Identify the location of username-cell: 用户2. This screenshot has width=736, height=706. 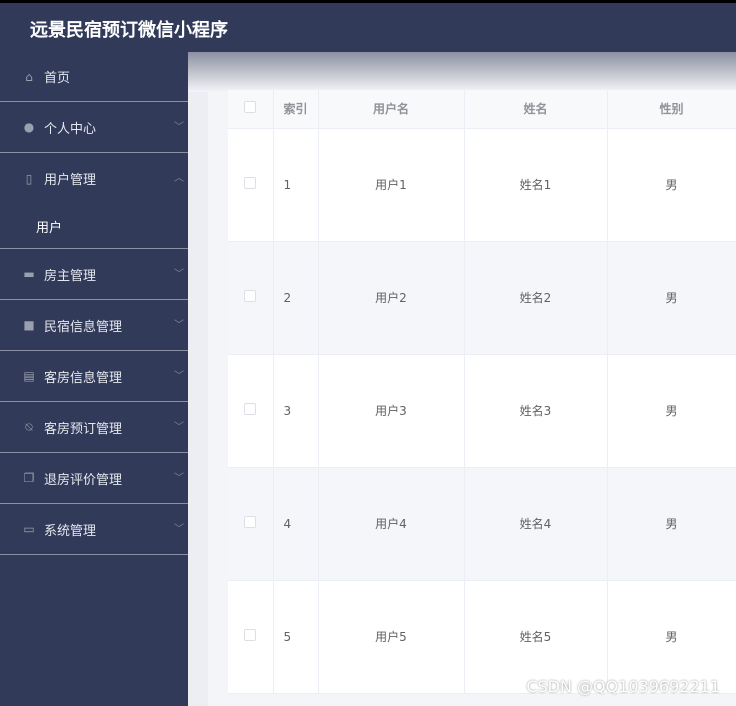
(391, 298).